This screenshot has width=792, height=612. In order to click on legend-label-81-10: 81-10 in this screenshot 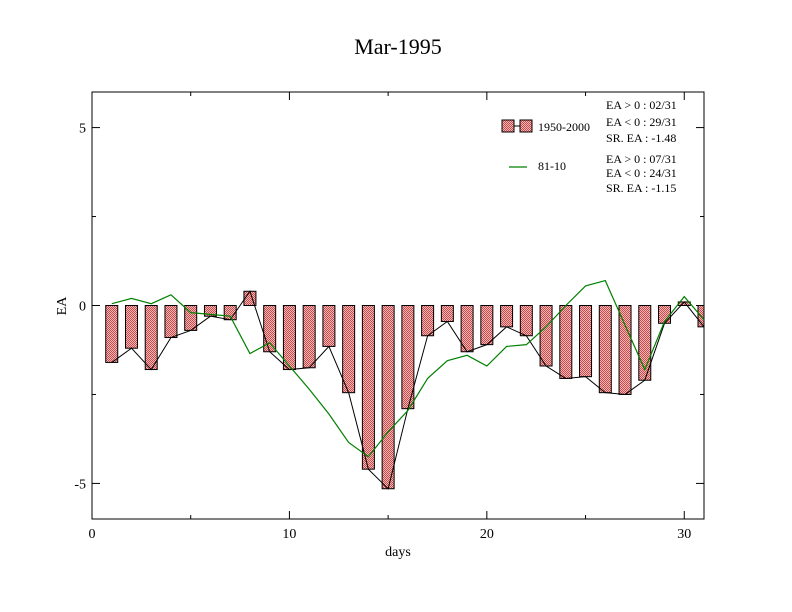, I will do `click(552, 166)`.